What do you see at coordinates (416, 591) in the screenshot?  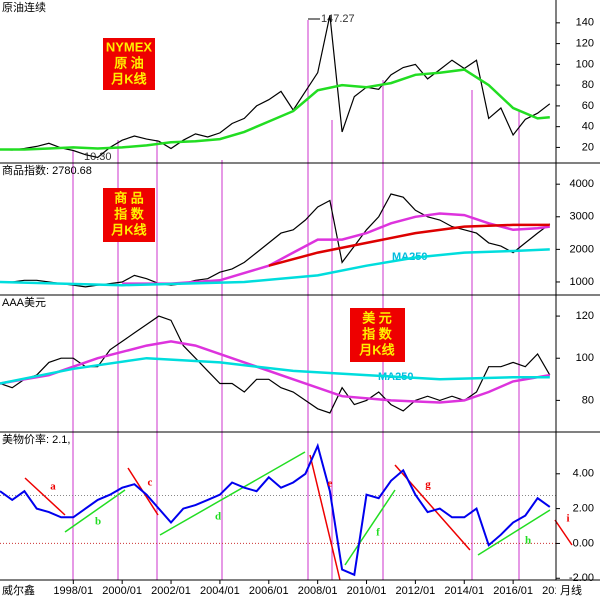 I see `x-tick-label: 2012/01` at bounding box center [416, 591].